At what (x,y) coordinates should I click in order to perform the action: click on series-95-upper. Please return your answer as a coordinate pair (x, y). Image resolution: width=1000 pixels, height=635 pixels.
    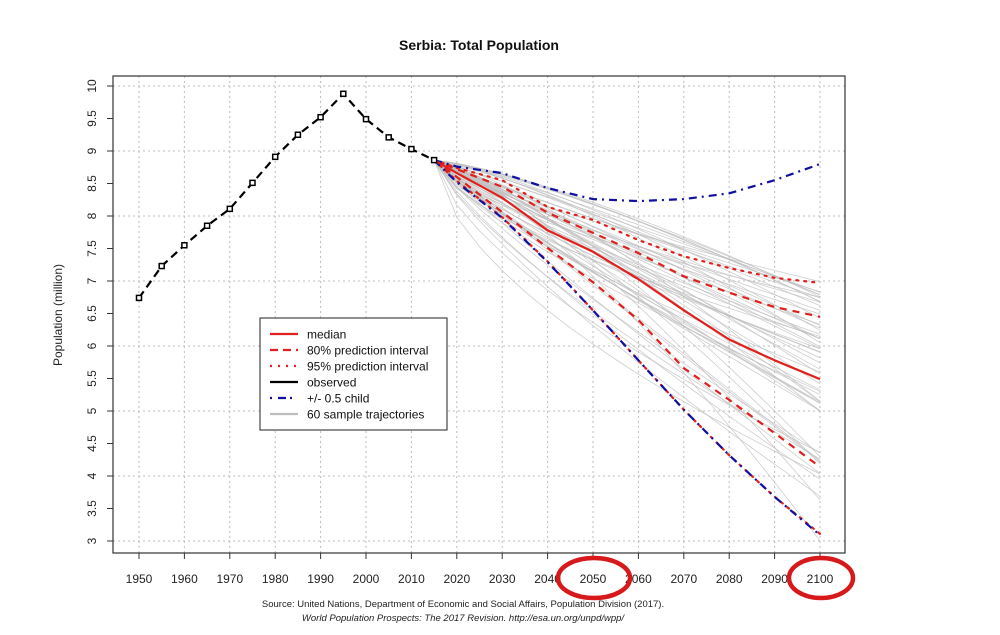
    Looking at the image, I should click on (627, 221).